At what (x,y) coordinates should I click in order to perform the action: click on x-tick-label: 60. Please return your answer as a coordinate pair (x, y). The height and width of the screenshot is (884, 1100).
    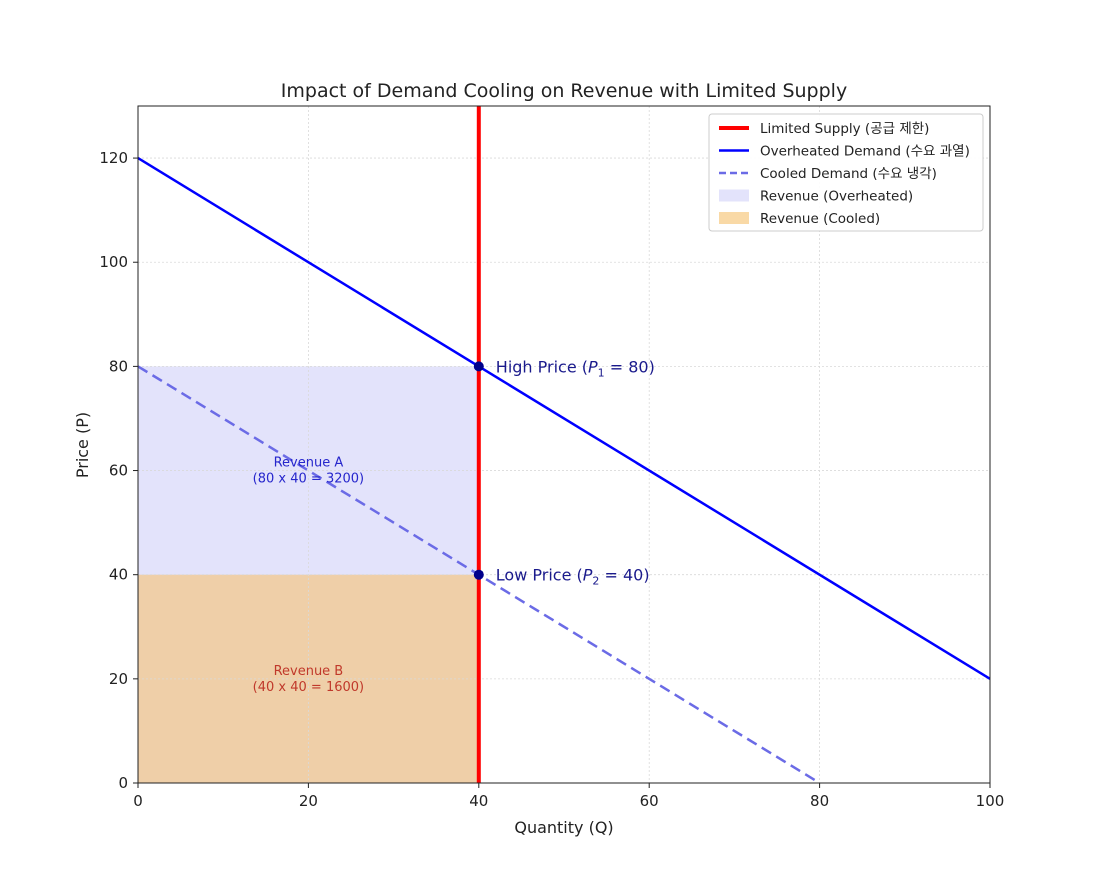
    Looking at the image, I should click on (649, 801).